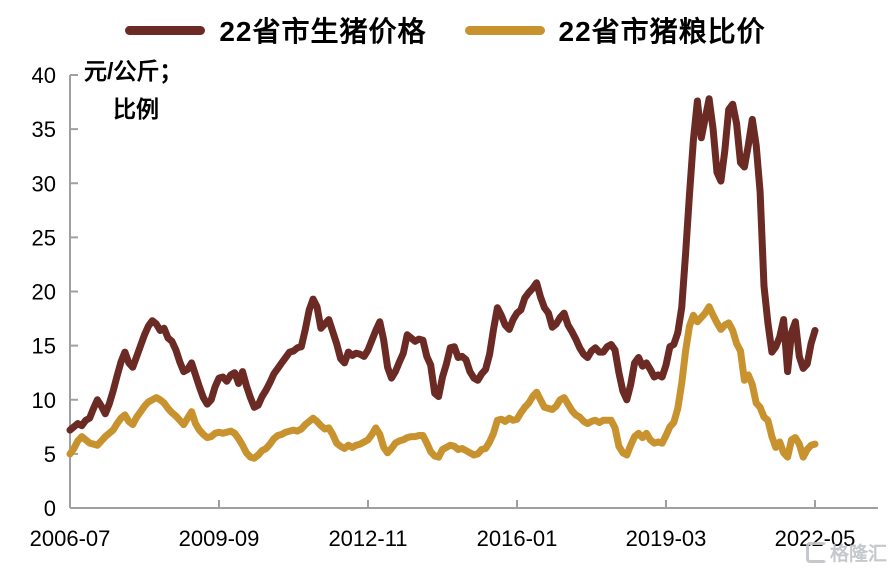 The image size is (891, 570). What do you see at coordinates (323, 31) in the screenshot?
I see `pig-price-legend-label: 22省市生猪价格` at bounding box center [323, 31].